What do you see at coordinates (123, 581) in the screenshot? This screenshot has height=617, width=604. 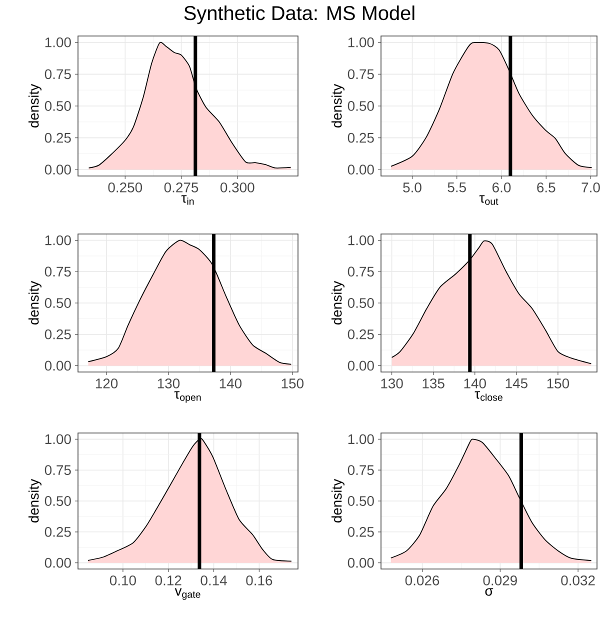 I see `x-tick-label: 0.10` at bounding box center [123, 581].